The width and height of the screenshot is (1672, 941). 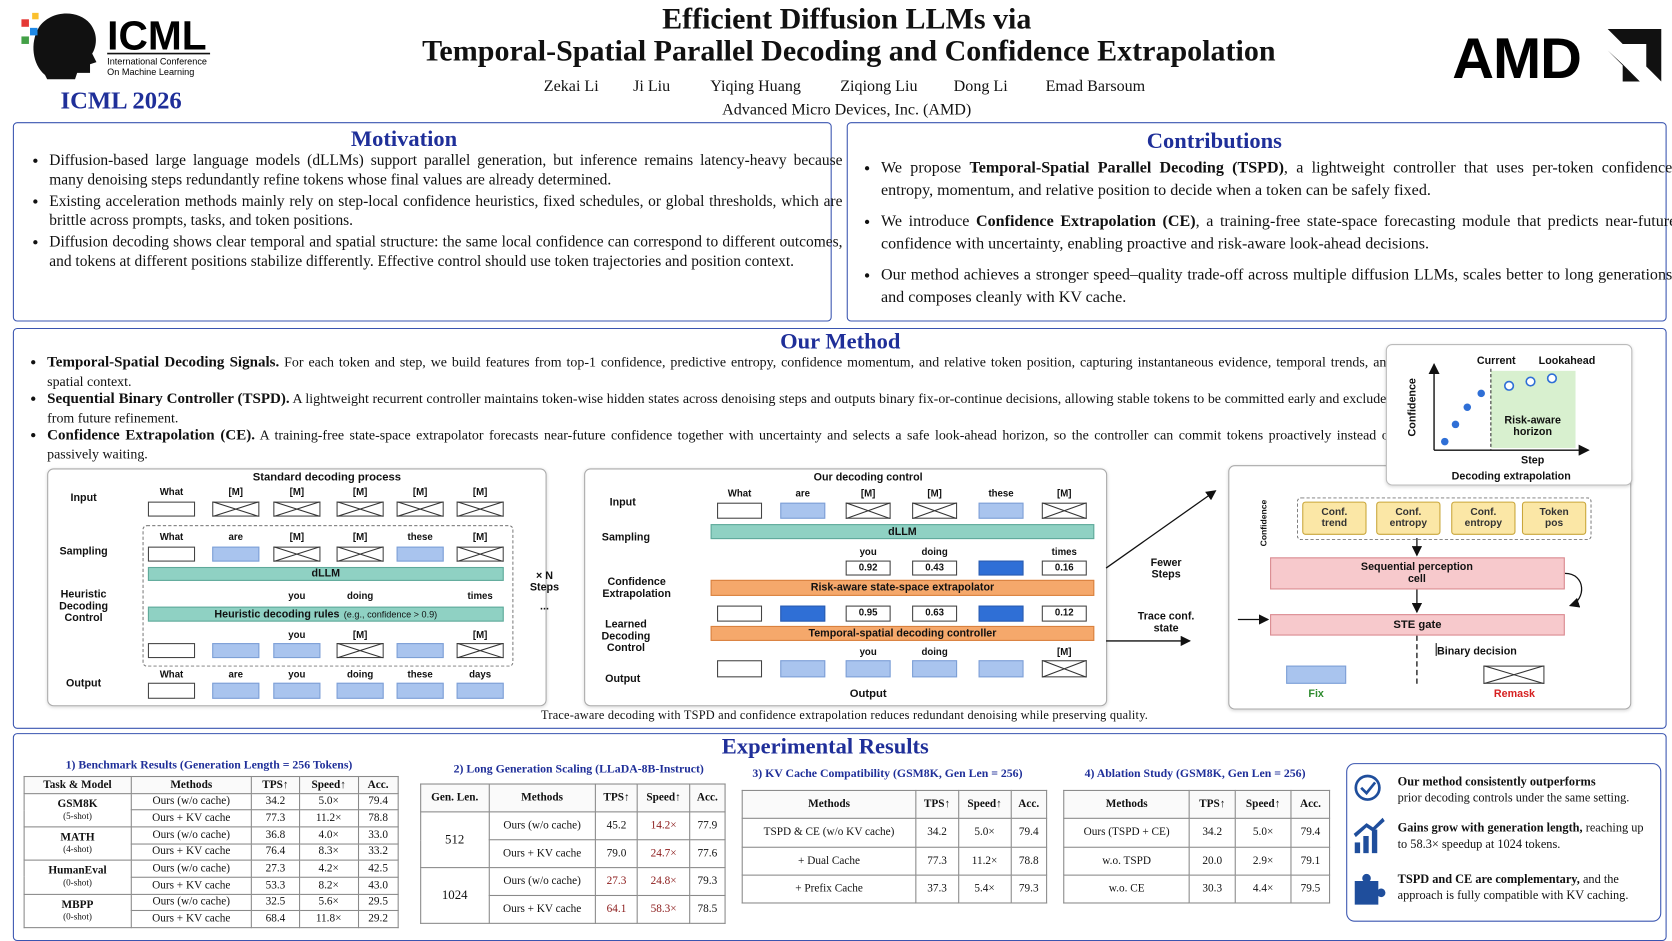 I want to click on table-cell: 45.2, so click(x=616, y=826).